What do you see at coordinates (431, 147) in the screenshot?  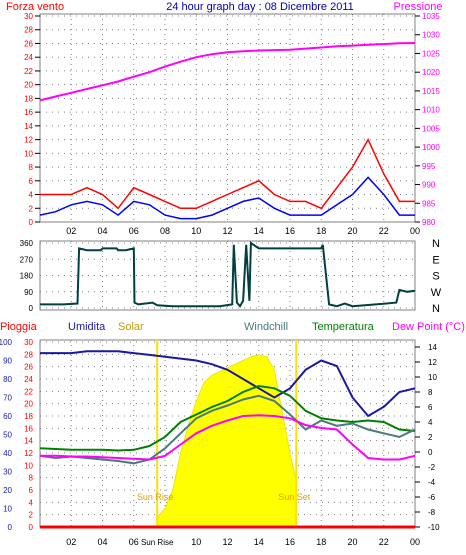 I see `y-right-tick-label: 1000` at bounding box center [431, 147].